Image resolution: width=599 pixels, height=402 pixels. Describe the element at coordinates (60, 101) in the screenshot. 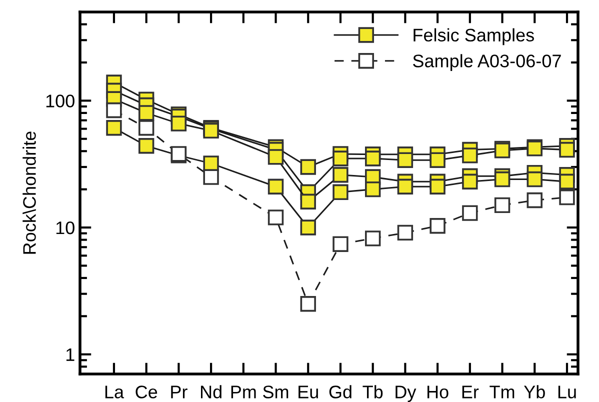

I see `y-tick-label: 100` at that location.